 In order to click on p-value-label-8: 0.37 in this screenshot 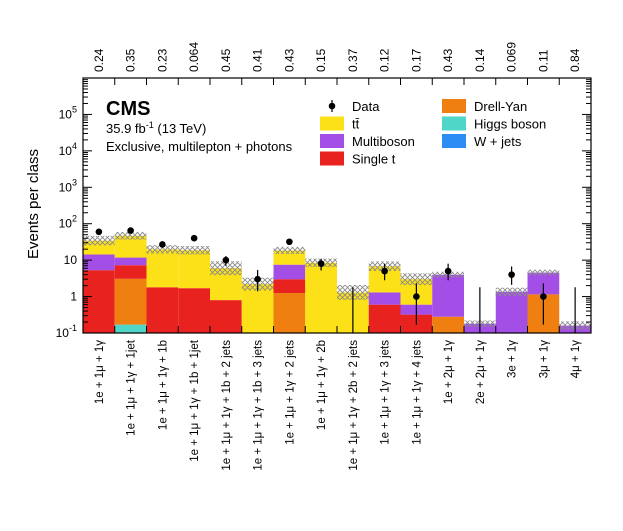, I will do `click(353, 60)`.